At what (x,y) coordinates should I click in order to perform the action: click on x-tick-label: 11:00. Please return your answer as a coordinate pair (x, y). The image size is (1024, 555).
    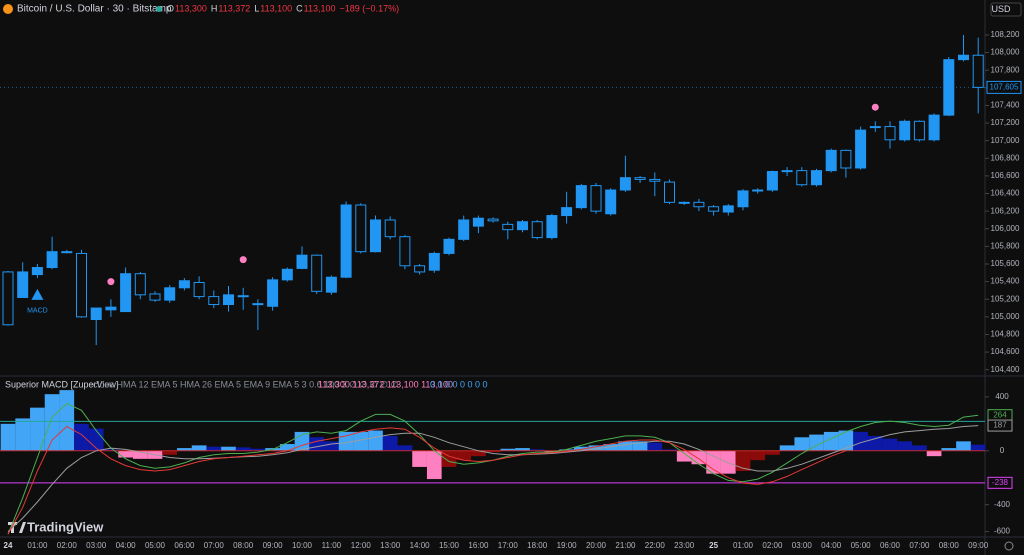
    Looking at the image, I should click on (332, 545).